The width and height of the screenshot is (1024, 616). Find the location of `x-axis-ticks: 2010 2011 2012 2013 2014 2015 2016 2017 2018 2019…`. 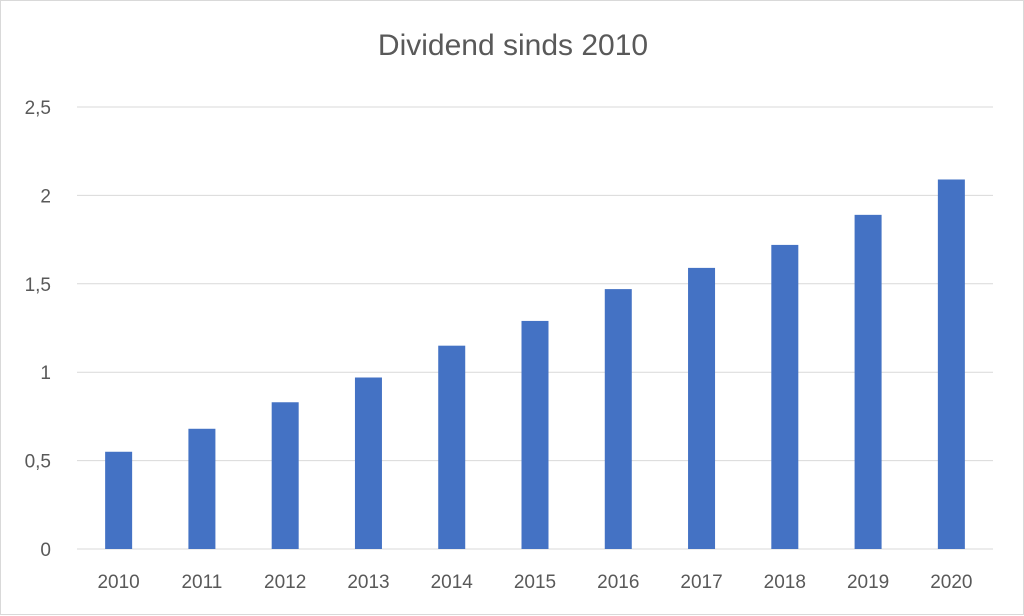

x-axis-ticks: 2010 2011 2012 2013 2014 2015 2016 2017 2018 2019… is located at coordinates (534, 582).